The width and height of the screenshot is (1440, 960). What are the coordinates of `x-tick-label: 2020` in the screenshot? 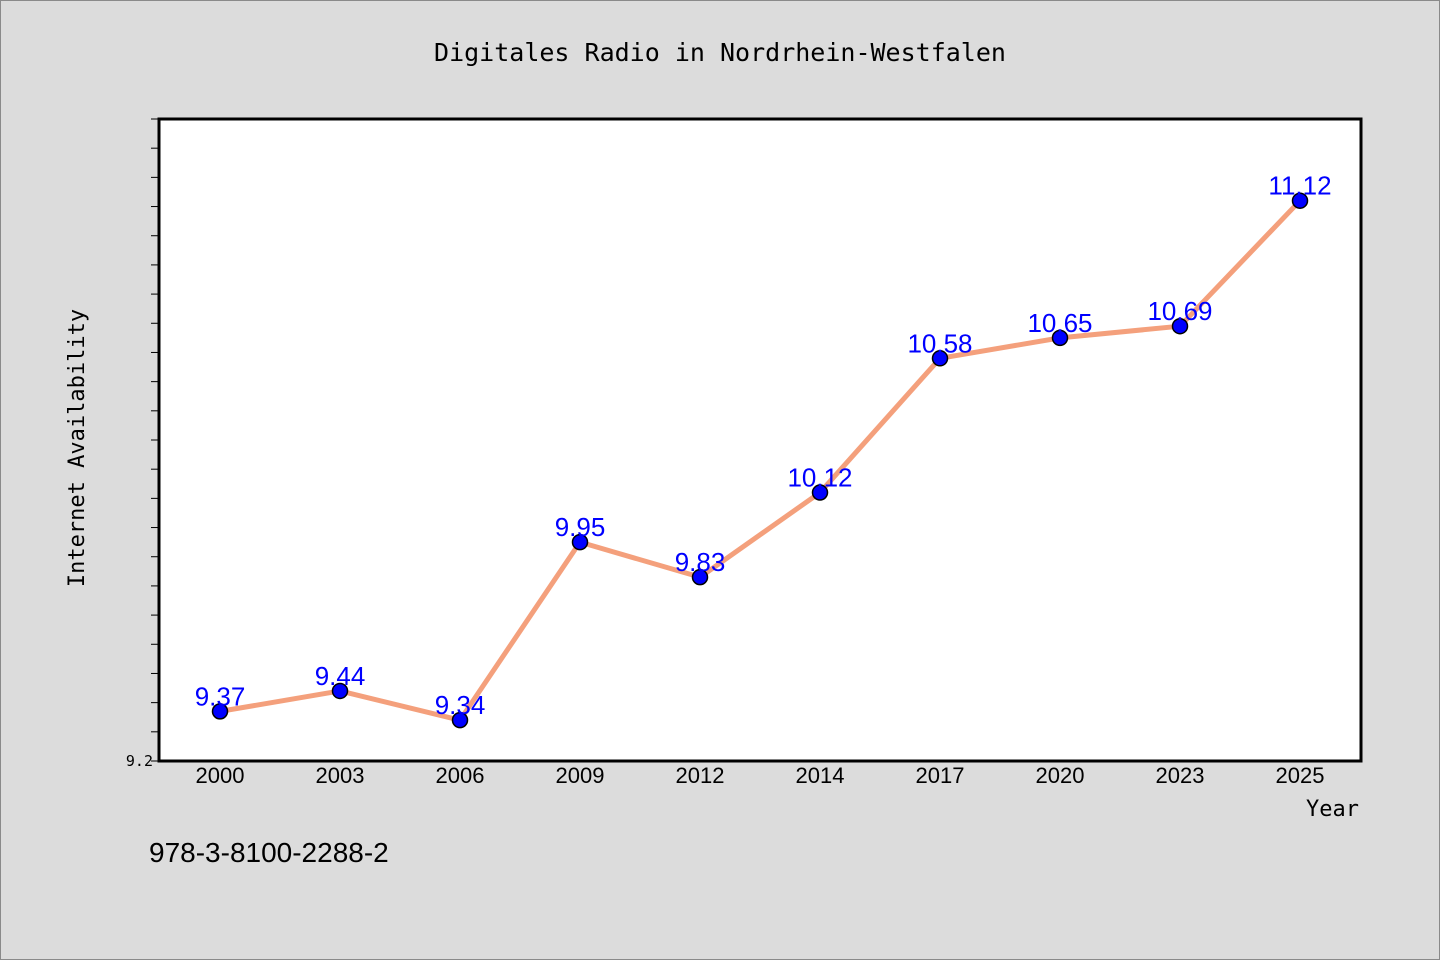 It's located at (1060, 775).